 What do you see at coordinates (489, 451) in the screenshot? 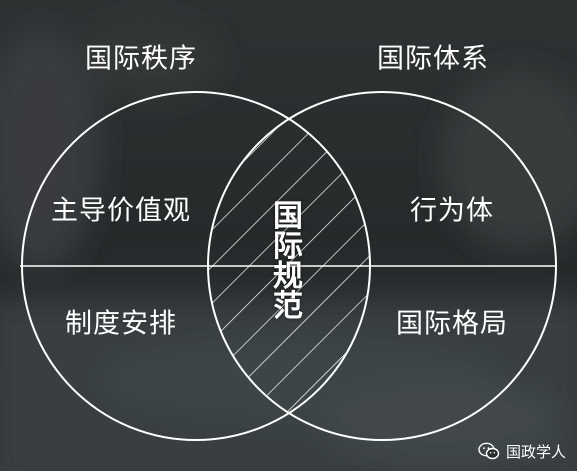
I see `wechat-icon` at bounding box center [489, 451].